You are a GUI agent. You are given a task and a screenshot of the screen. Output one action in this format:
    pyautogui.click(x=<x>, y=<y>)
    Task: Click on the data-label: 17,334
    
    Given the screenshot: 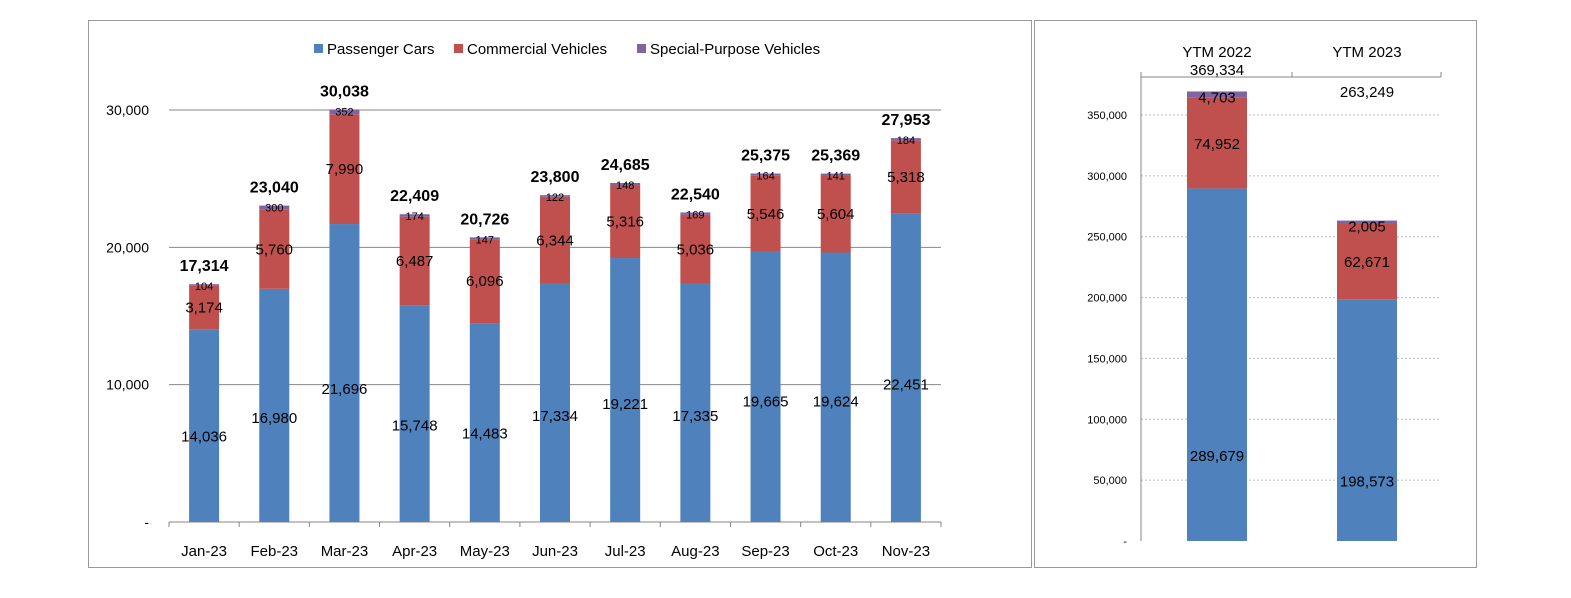 What is the action you would take?
    pyautogui.click(x=555, y=416)
    